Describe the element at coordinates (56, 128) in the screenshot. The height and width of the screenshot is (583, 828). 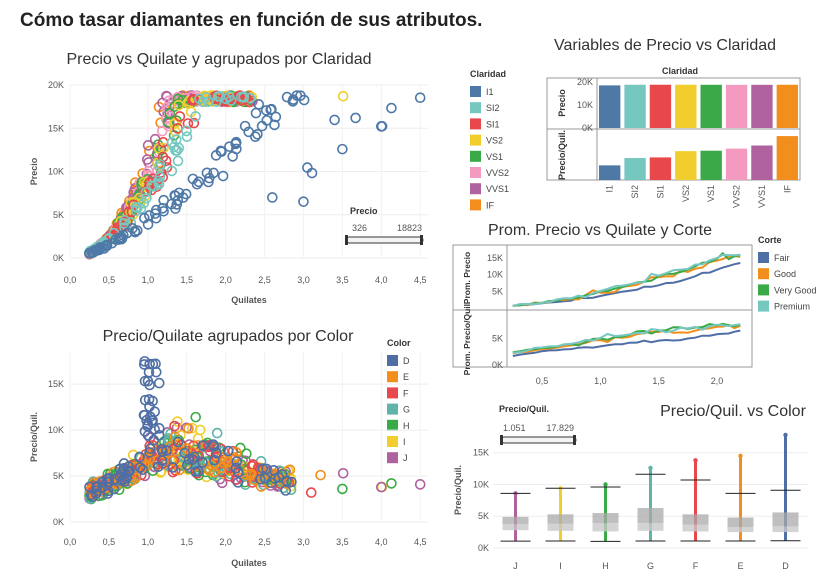
I see `y-tick-label: 15K` at that location.